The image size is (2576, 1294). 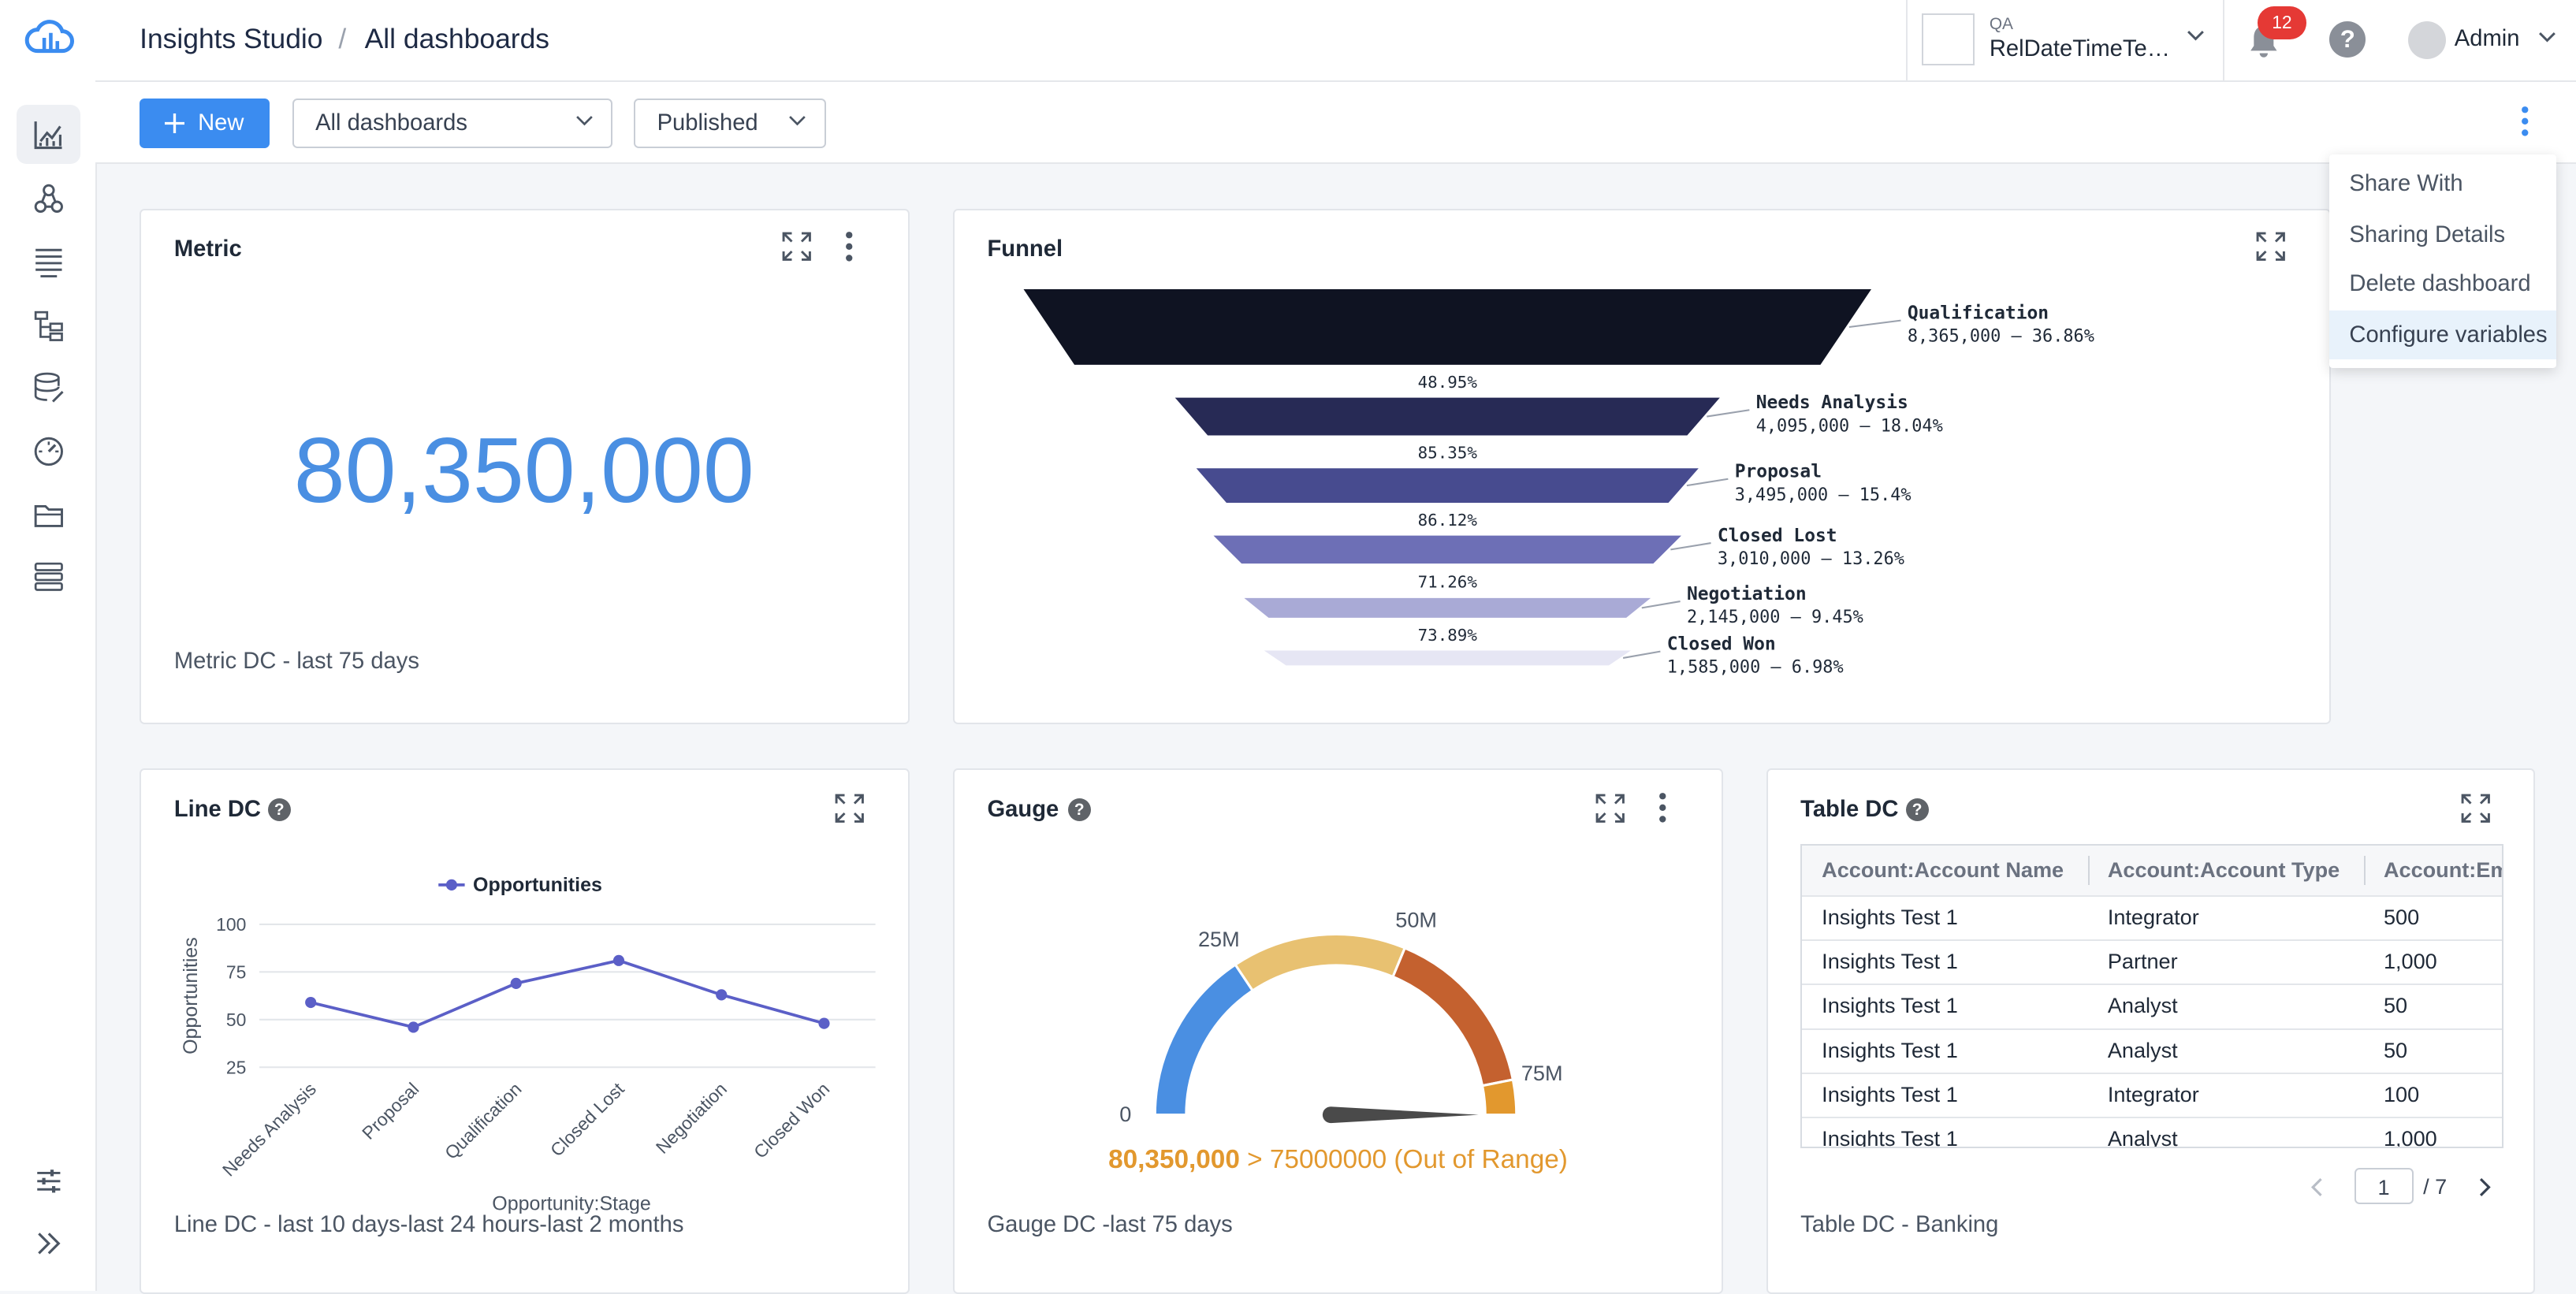 What do you see at coordinates (537, 886) in the screenshot?
I see `legend-label: Opportunities` at bounding box center [537, 886].